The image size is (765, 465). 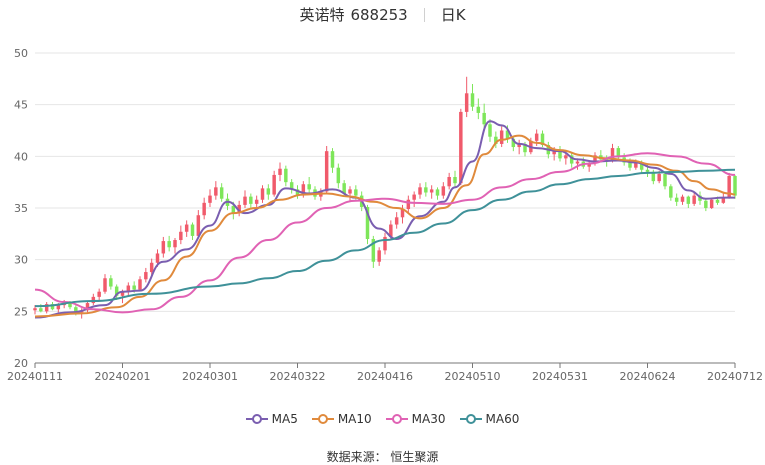 I want to click on ma30-legend-icon, so click(x=396, y=419).